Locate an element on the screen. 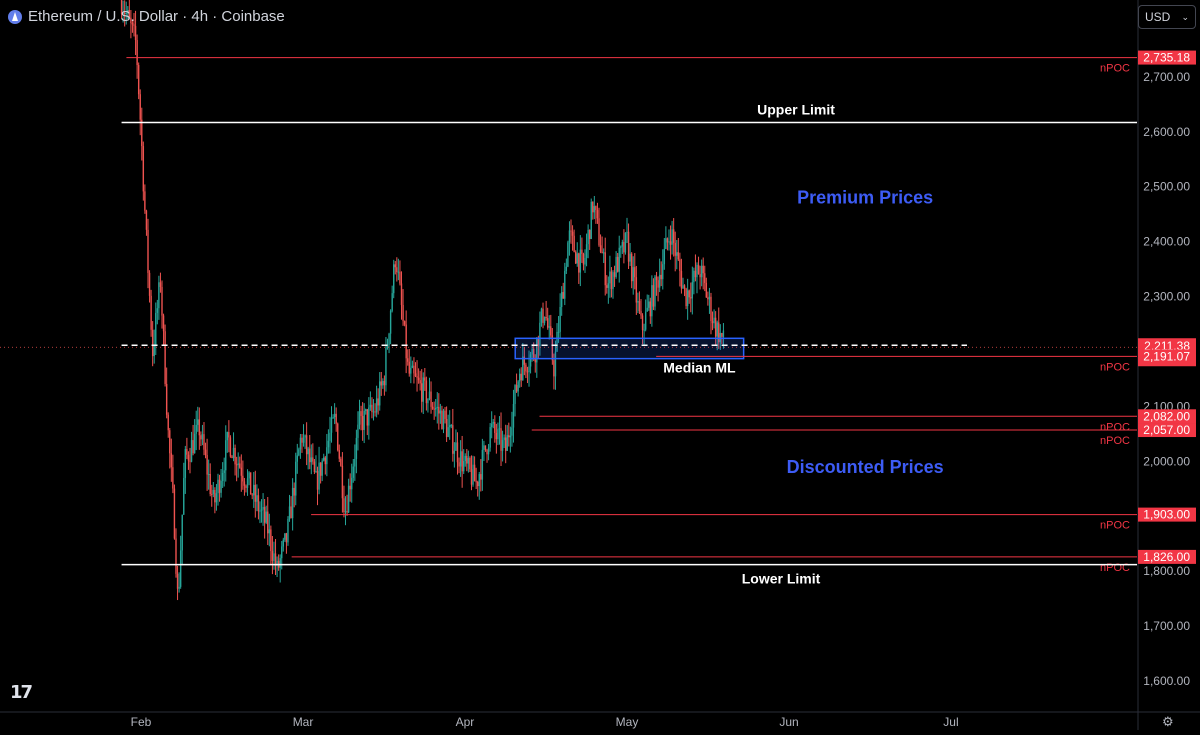 This screenshot has height=735, width=1200. x-tick-label: Feb is located at coordinates (141, 722).